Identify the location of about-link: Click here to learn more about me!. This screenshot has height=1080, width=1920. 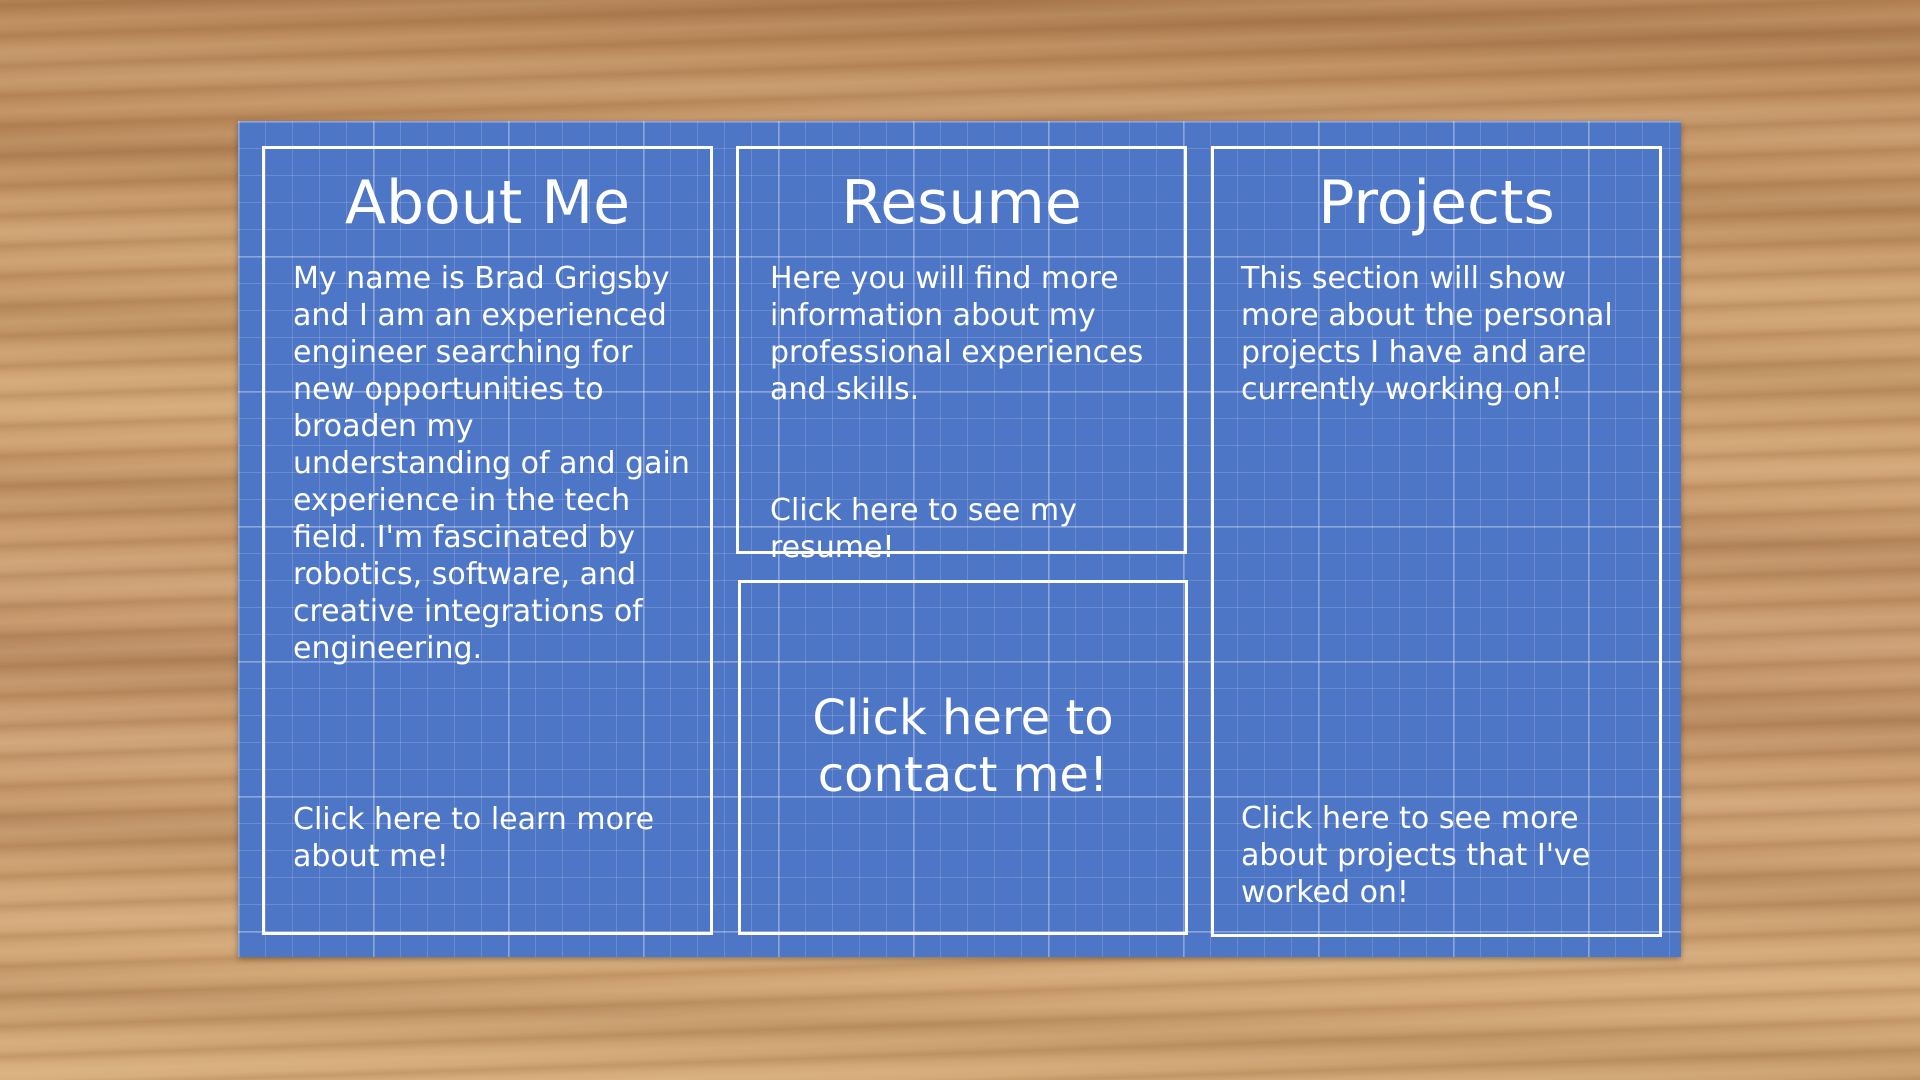
(474, 838).